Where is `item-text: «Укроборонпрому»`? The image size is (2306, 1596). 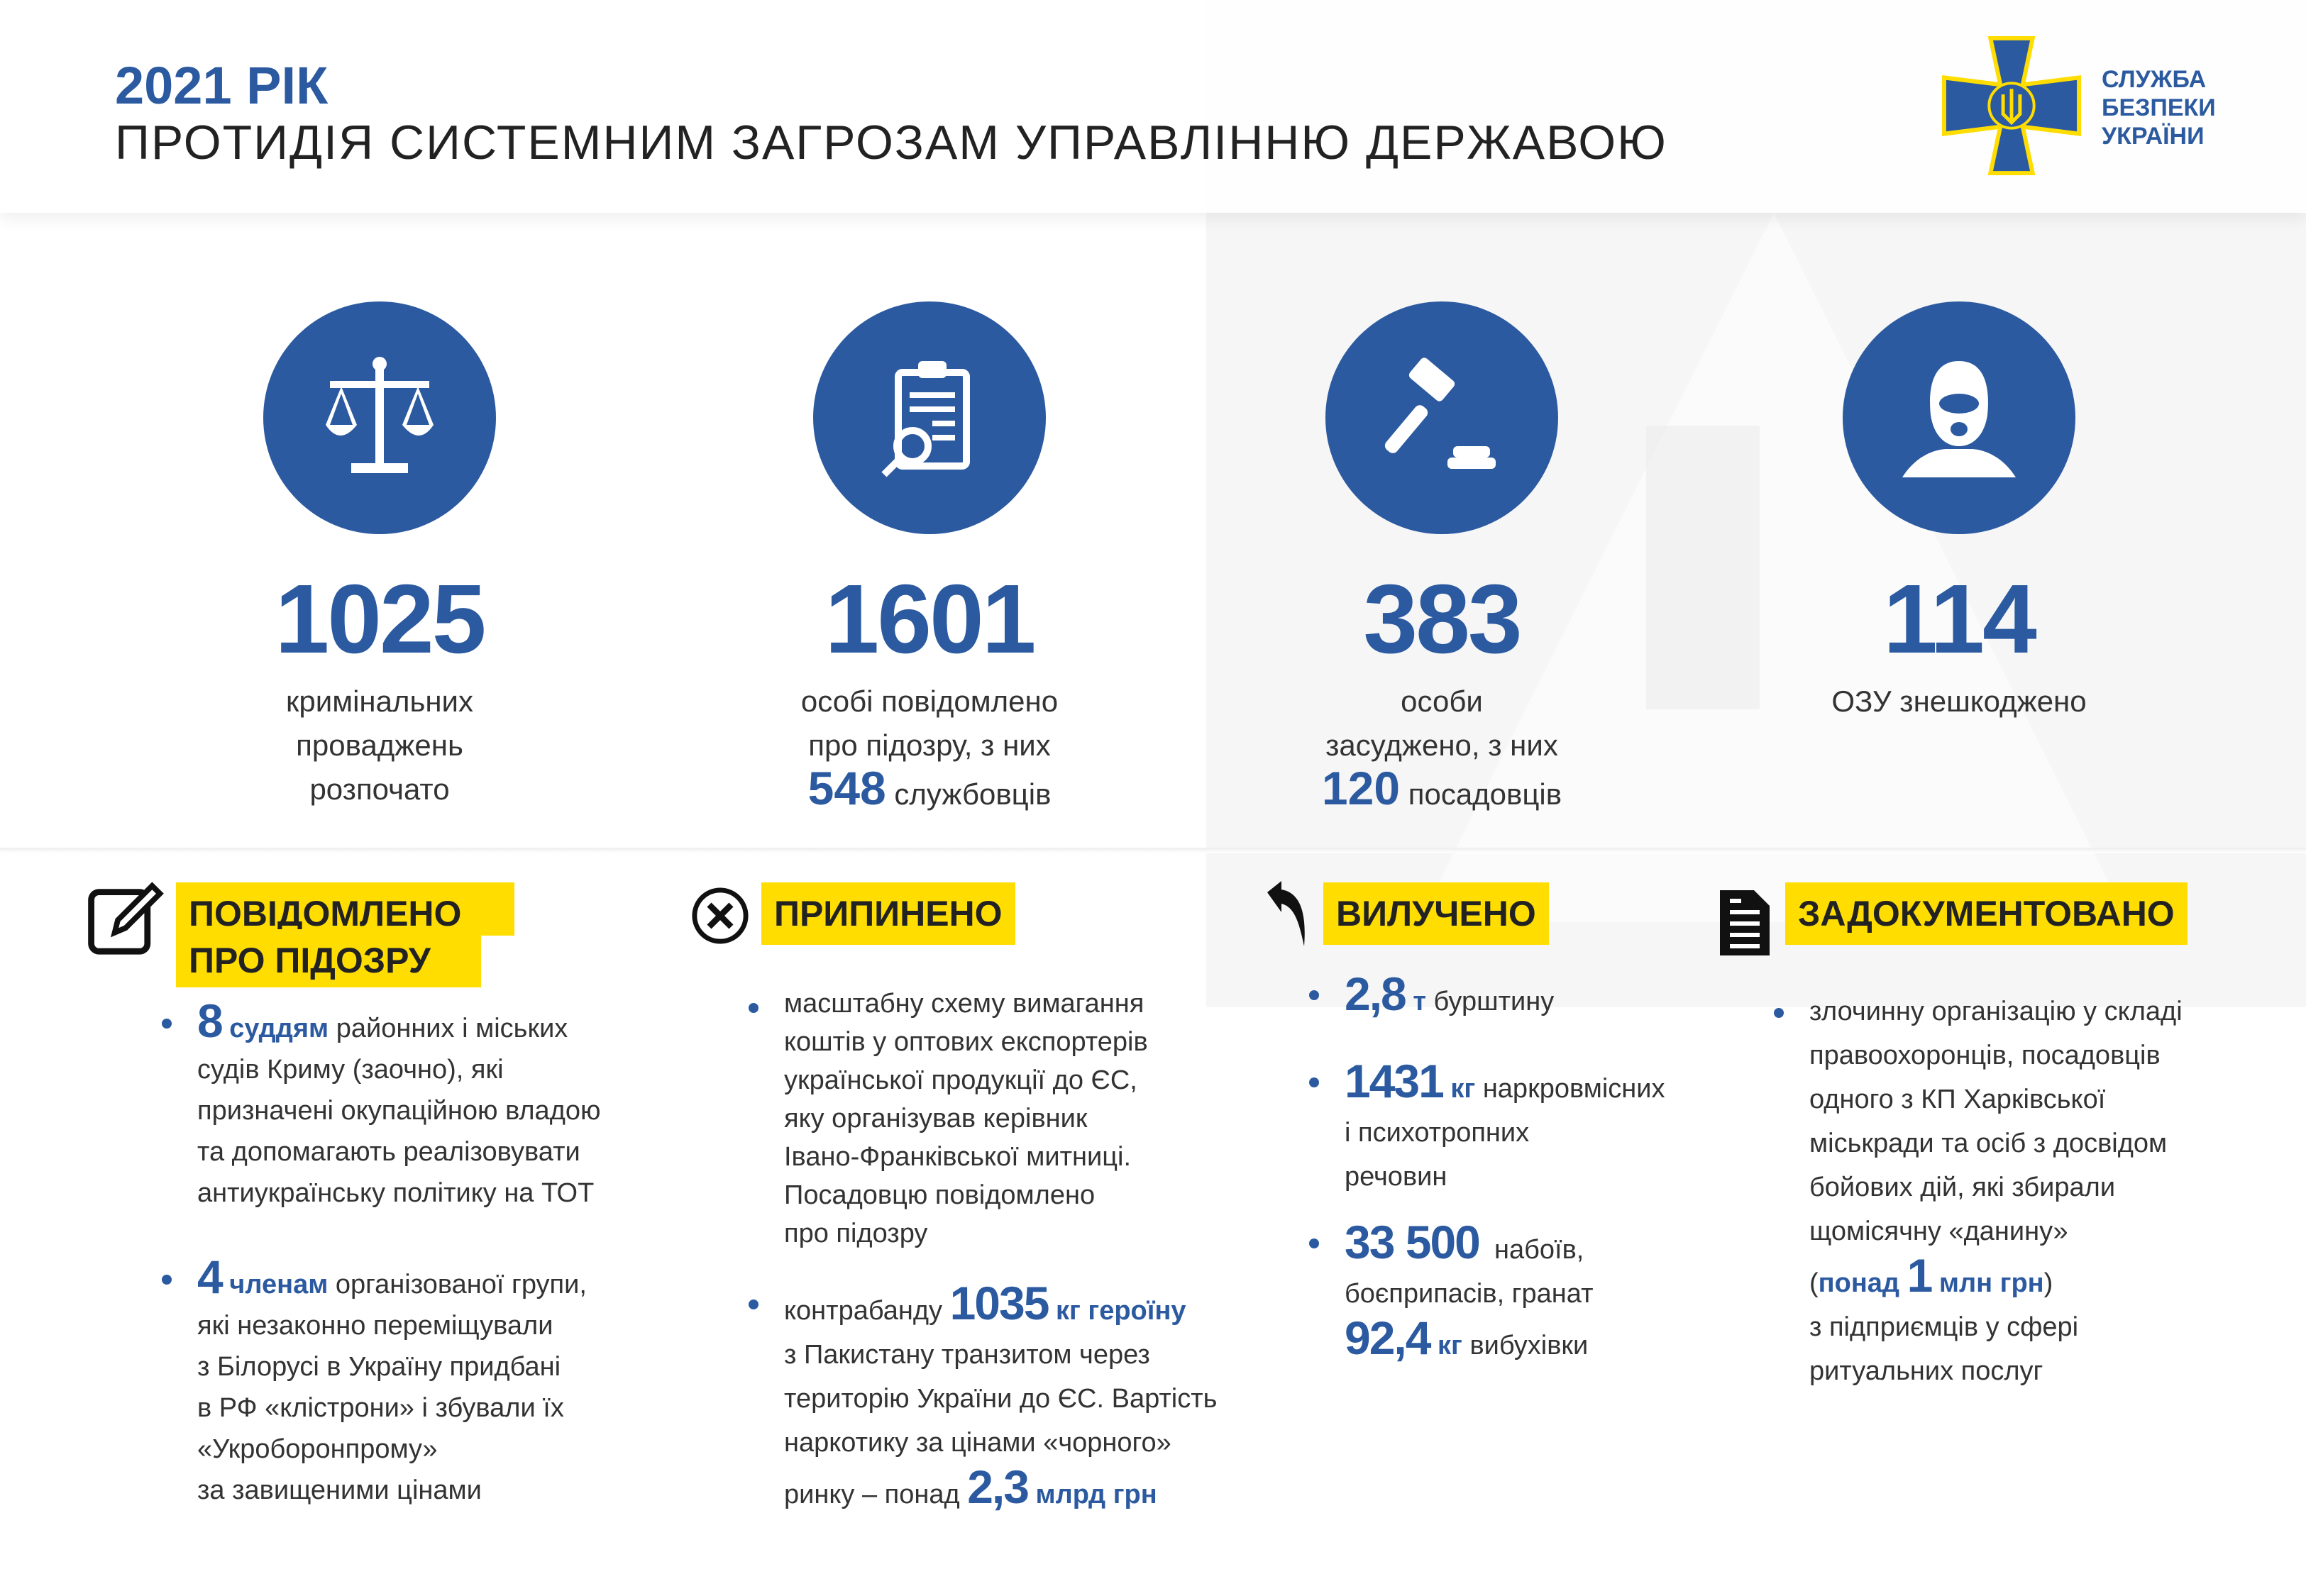 item-text: «Укроборонпрому» is located at coordinates (317, 1449).